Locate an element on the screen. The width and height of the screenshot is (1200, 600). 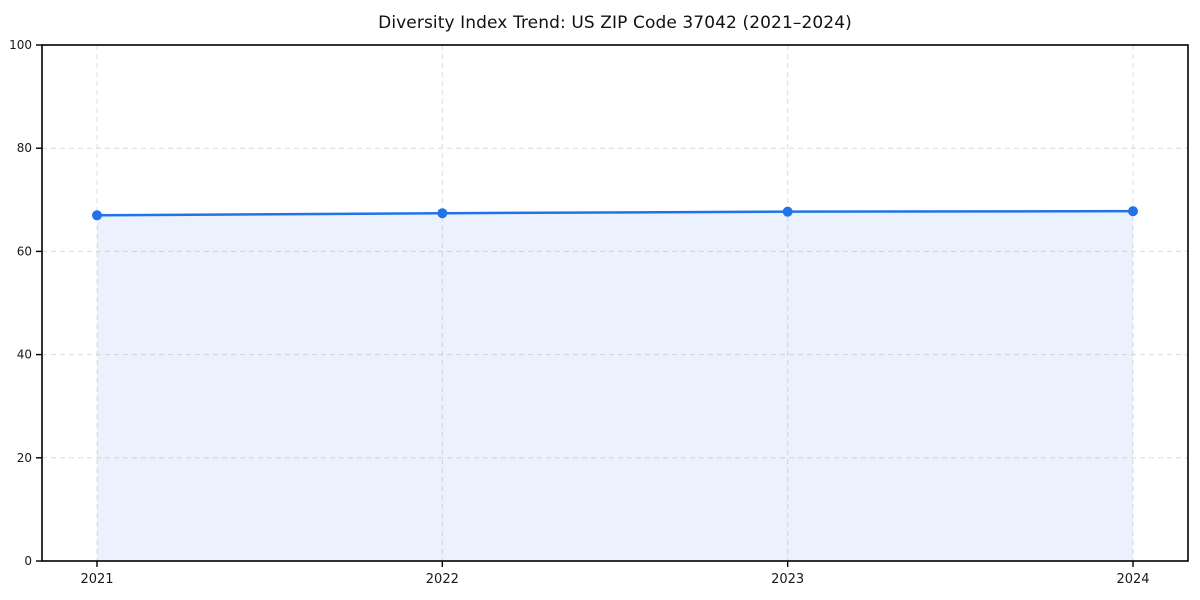
y-tick-label: 20 is located at coordinates (24, 458).